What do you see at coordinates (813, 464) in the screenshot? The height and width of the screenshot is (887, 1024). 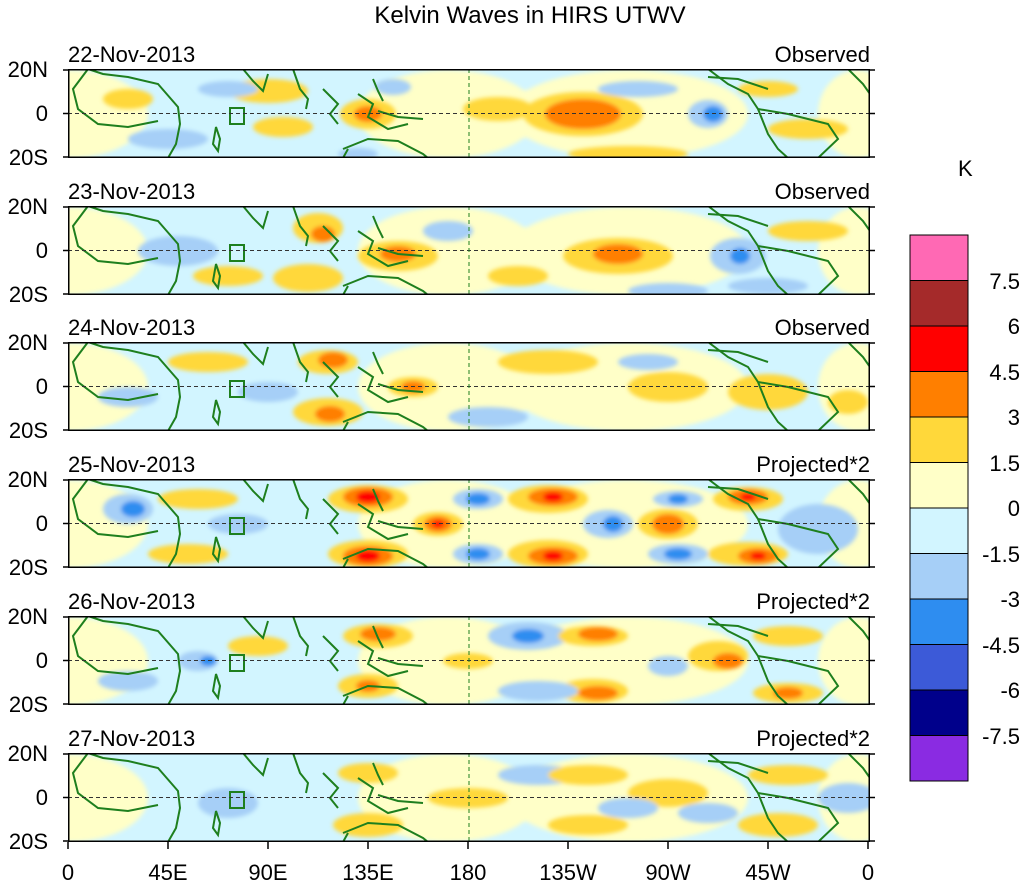 I see `panel-label: Projected*2` at bounding box center [813, 464].